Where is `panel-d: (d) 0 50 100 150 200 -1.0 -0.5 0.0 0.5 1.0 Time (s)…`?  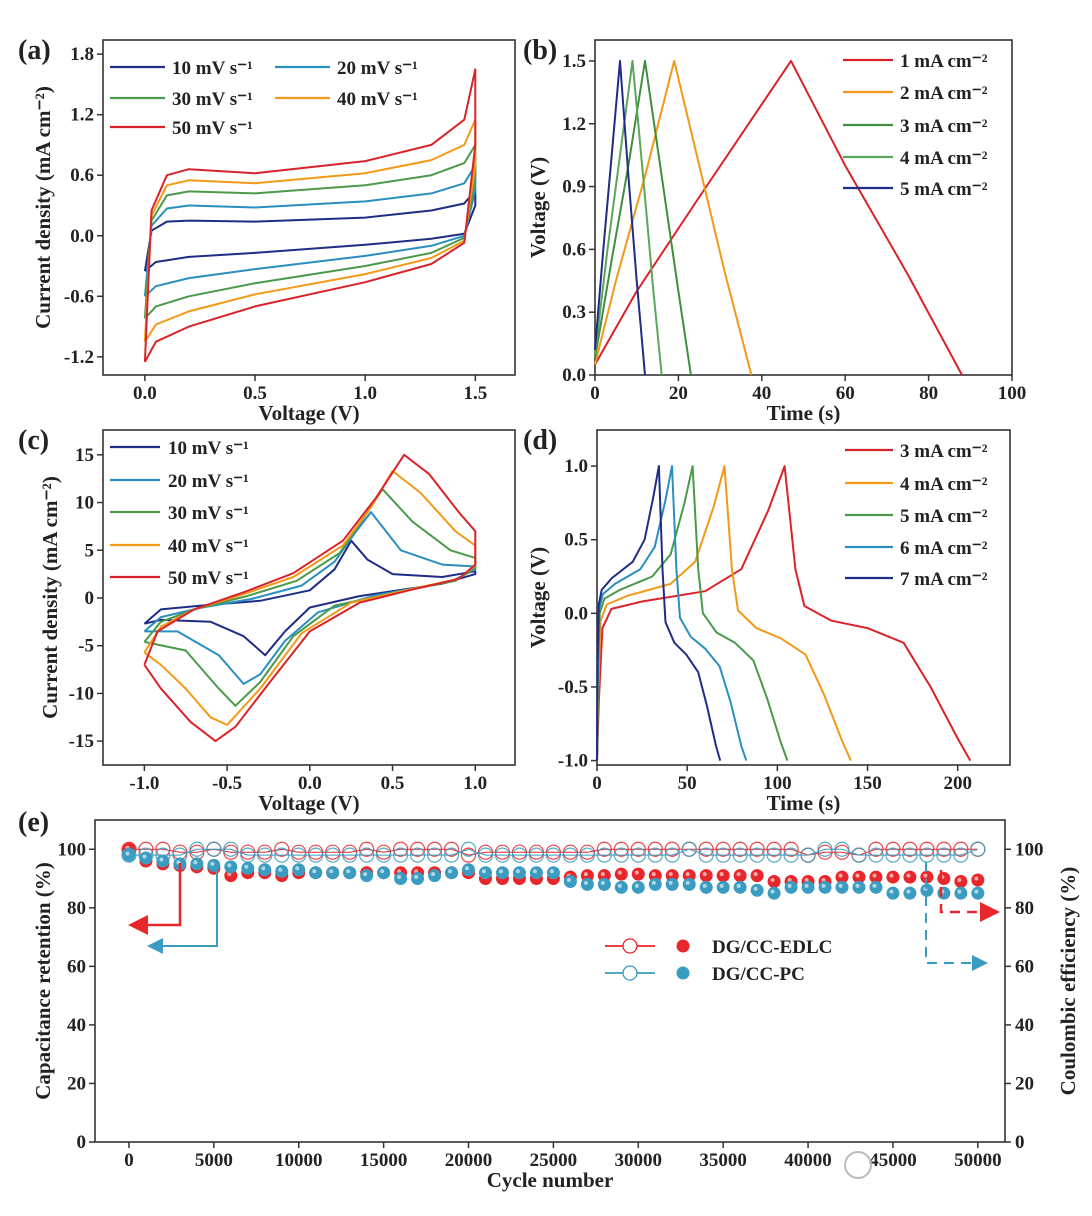
panel-d: (d) 0 50 100 150 200 -1.0 -0.5 0.0 0.5 1.0 Time (s)… is located at coordinates (767, 620).